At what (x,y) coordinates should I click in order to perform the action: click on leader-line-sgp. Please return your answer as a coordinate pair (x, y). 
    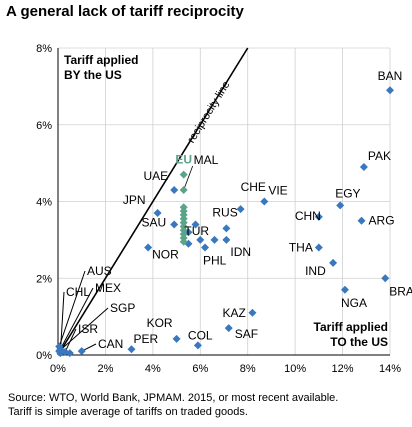
    Looking at the image, I should click on (83, 329).